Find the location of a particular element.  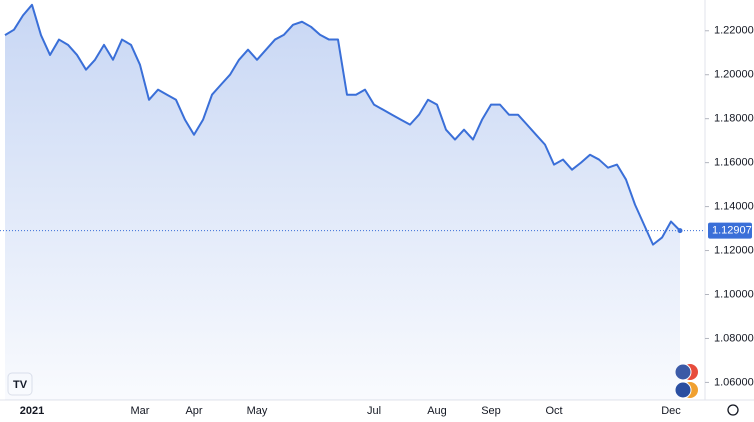

x-tick-label: Aug is located at coordinates (437, 411).